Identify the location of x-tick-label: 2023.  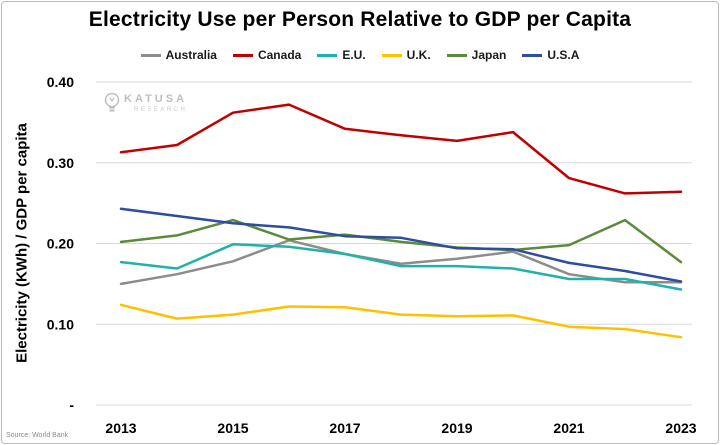
(680, 428).